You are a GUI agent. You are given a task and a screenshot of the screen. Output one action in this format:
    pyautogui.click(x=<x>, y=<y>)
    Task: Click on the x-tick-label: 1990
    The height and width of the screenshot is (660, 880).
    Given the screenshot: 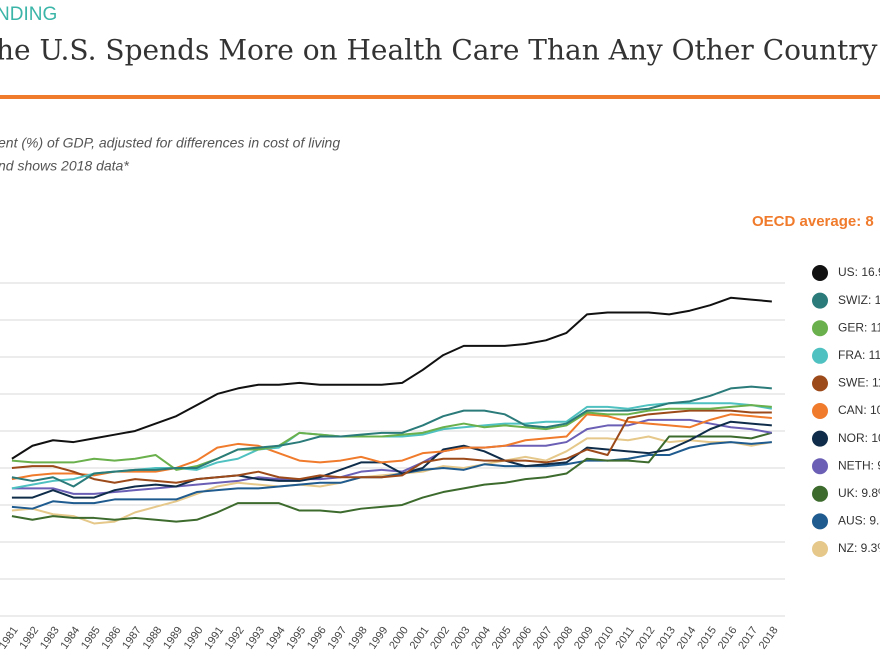 What is the action you would take?
    pyautogui.click(x=194, y=638)
    